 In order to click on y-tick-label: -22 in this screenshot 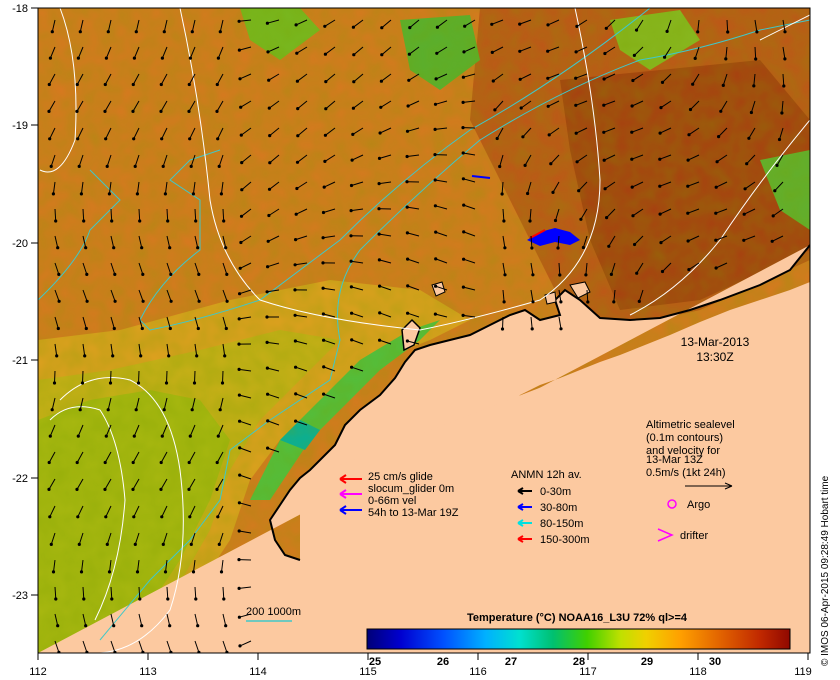, I will do `click(20, 479)`.